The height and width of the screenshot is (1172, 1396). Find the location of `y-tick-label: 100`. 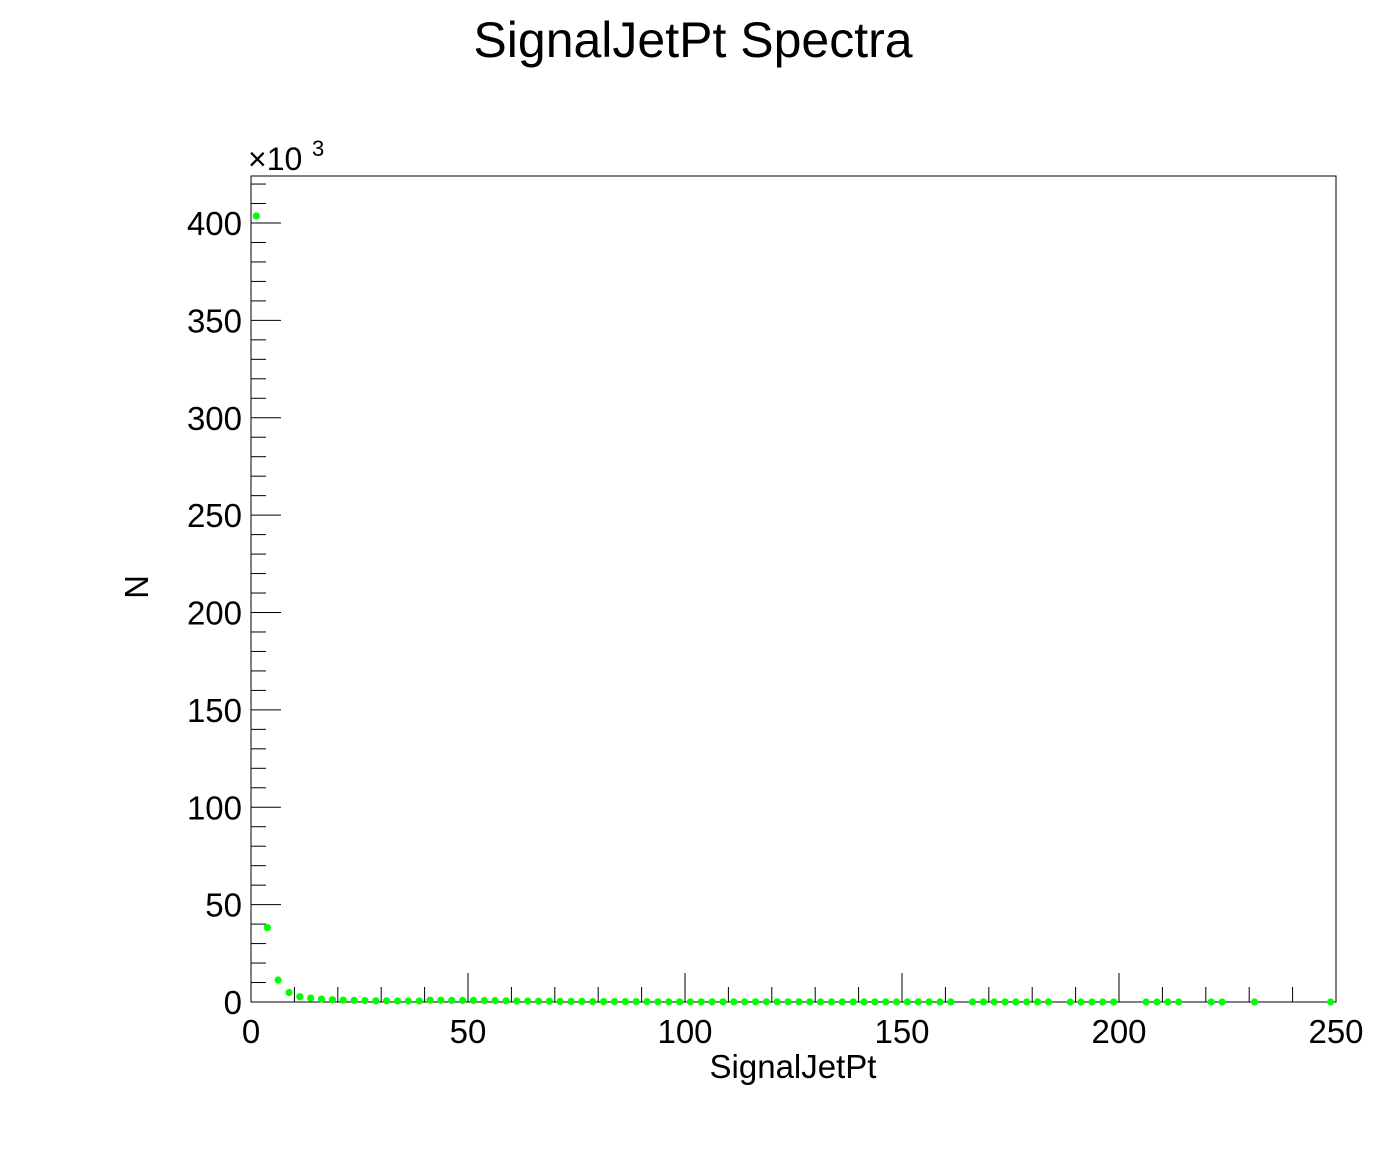

y-tick-label: 100 is located at coordinates (214, 807).